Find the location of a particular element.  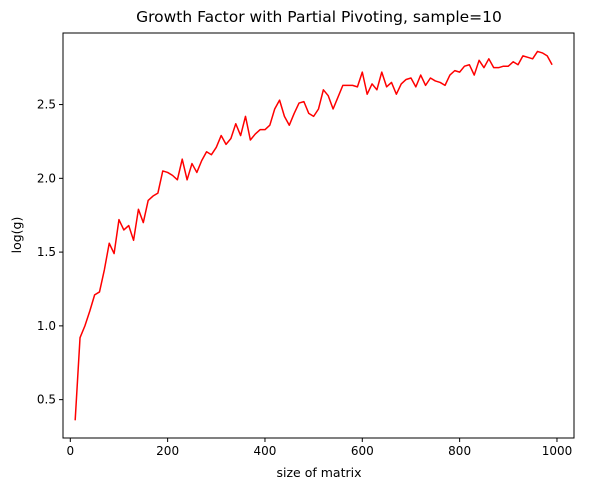

x-tick-label: 600 is located at coordinates (362, 451).